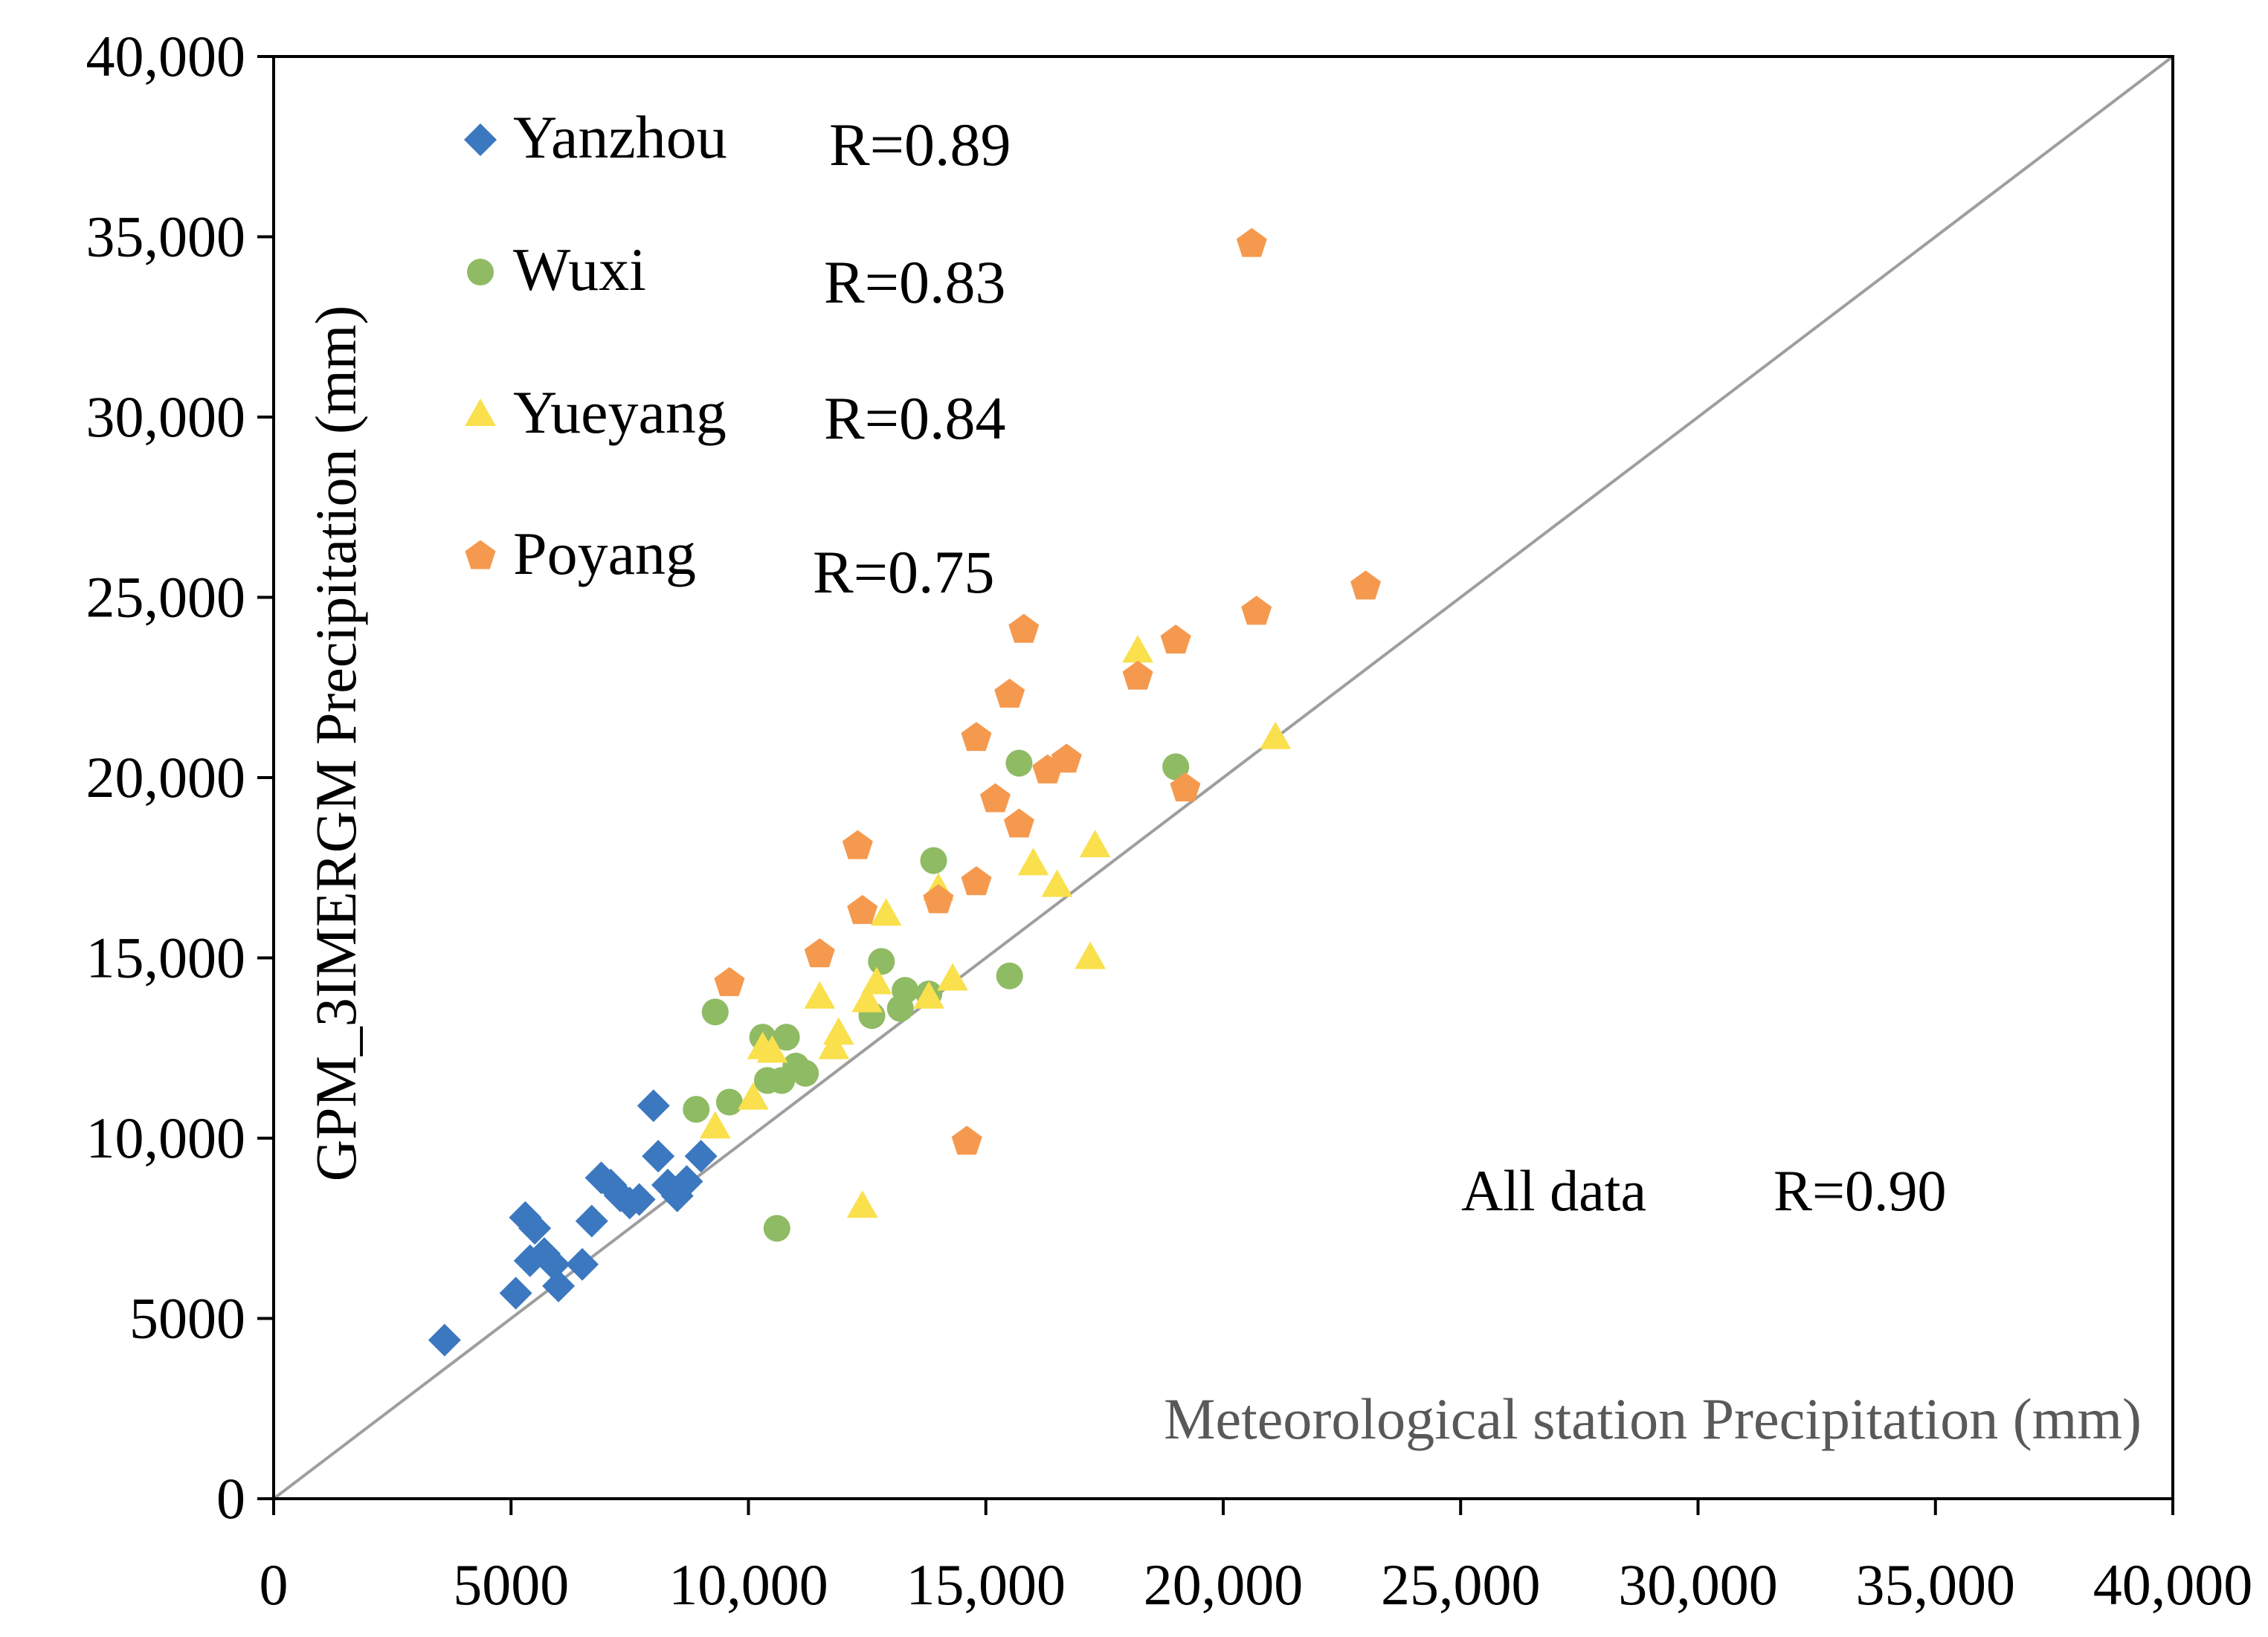  I want to click on legend-label-yanzhou: Yanzhou, so click(620, 137).